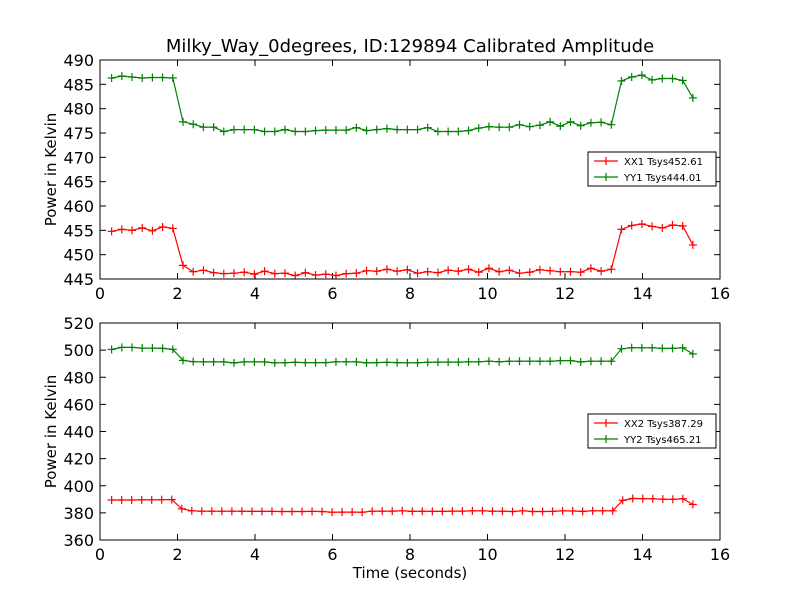  What do you see at coordinates (642, 554) in the screenshot?
I see `x-tick-label: 14` at bounding box center [642, 554].